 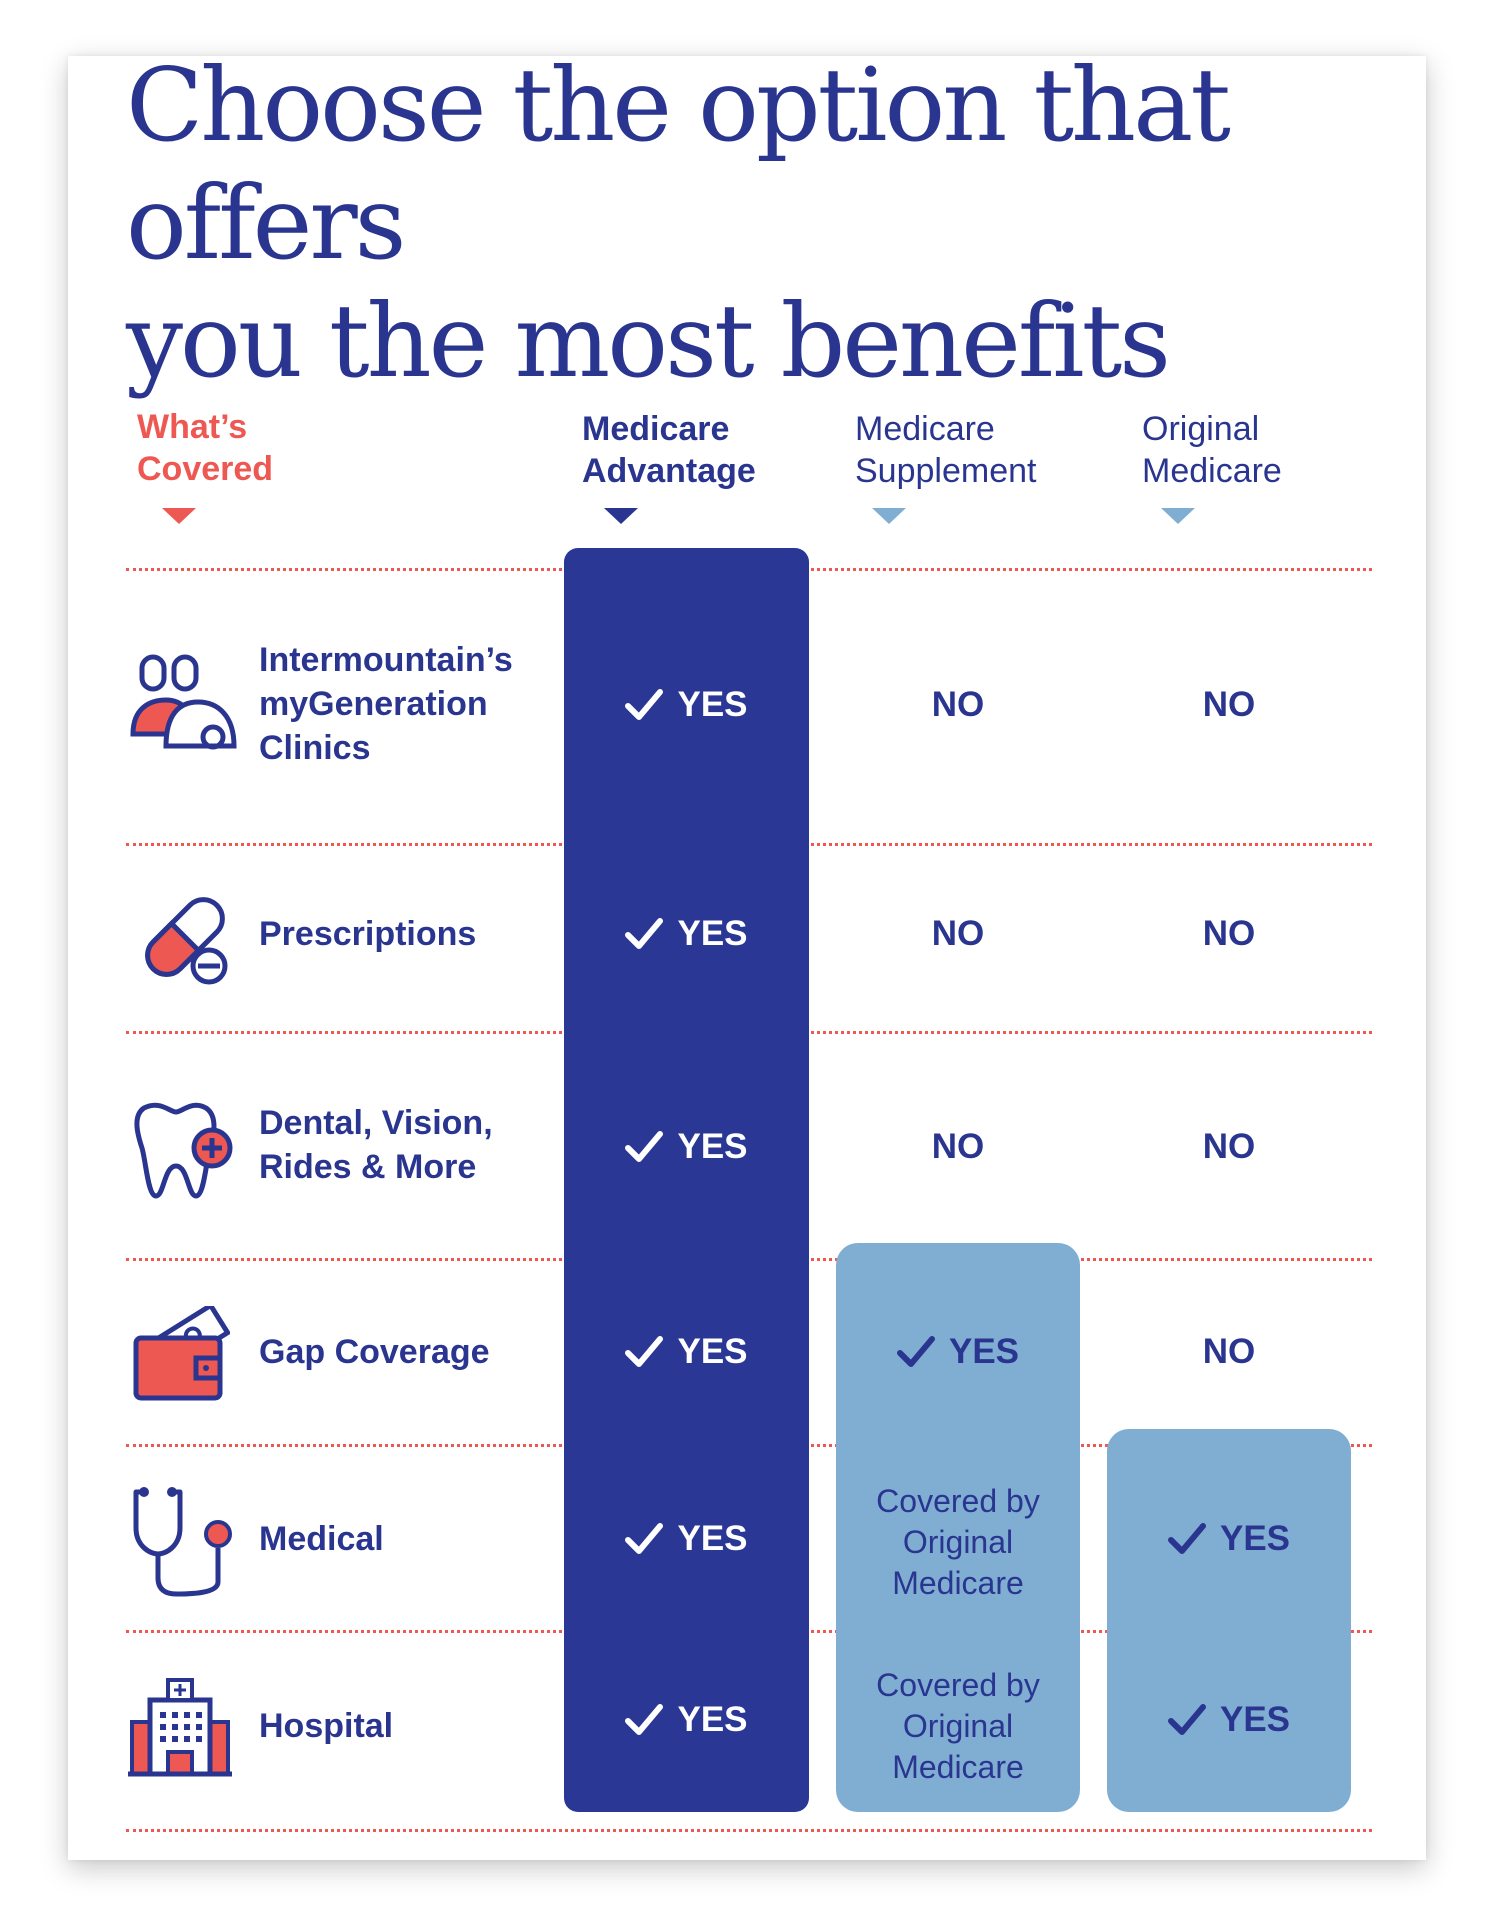 What do you see at coordinates (1229, 704) in the screenshot?
I see `cell-om-clinics: NO` at bounding box center [1229, 704].